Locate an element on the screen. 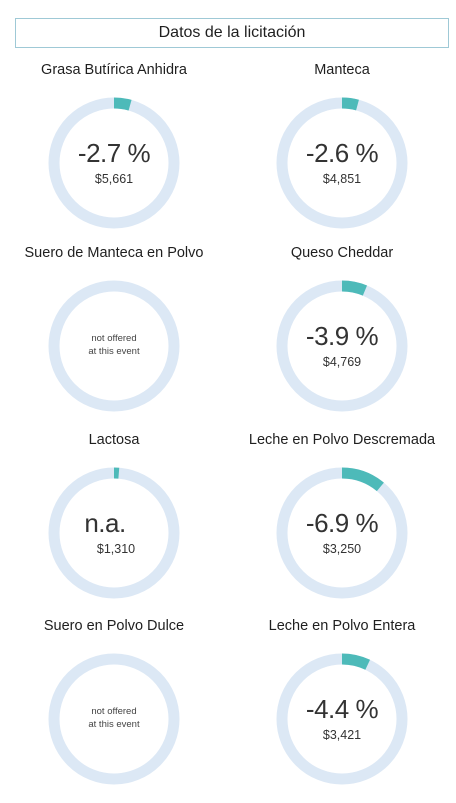 The height and width of the screenshot is (803, 456). price-value: $3,421 is located at coordinates (342, 735).